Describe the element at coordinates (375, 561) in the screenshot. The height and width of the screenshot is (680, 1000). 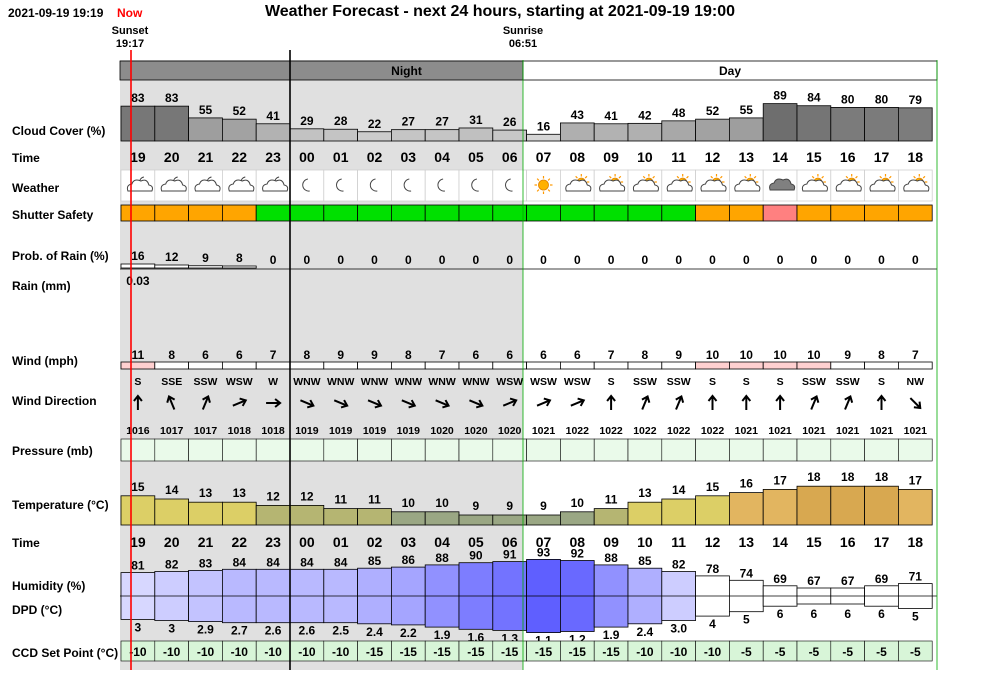
I see `humidity-value: 85` at that location.